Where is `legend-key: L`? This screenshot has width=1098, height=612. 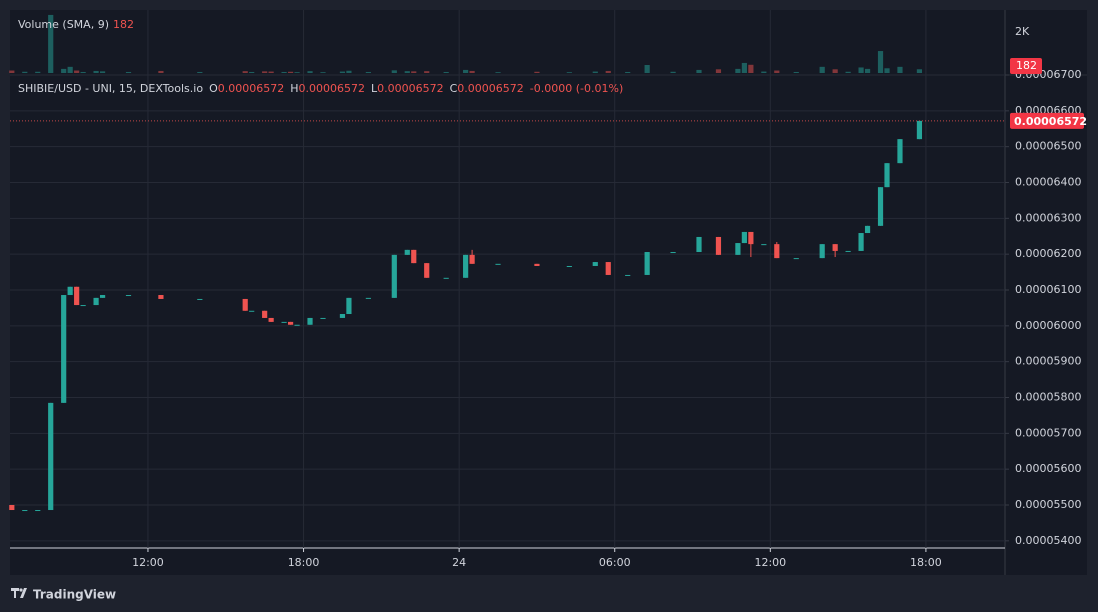 legend-key: L is located at coordinates (374, 88).